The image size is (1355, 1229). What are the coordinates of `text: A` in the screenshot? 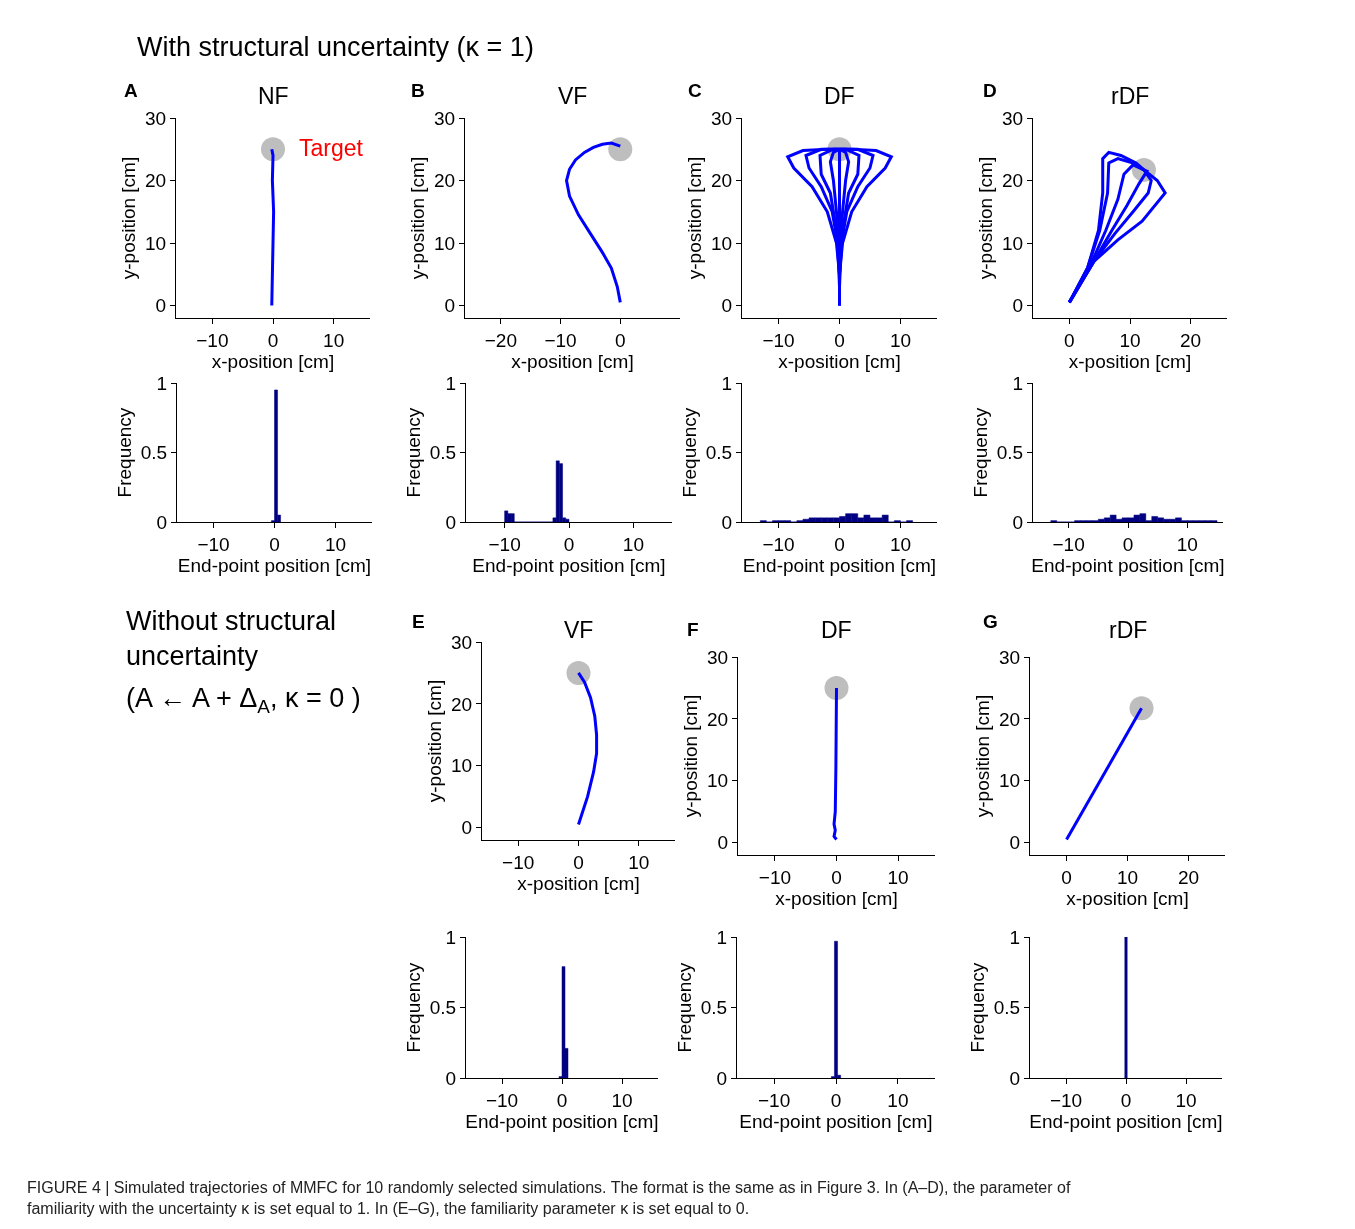 It's located at (131, 90).